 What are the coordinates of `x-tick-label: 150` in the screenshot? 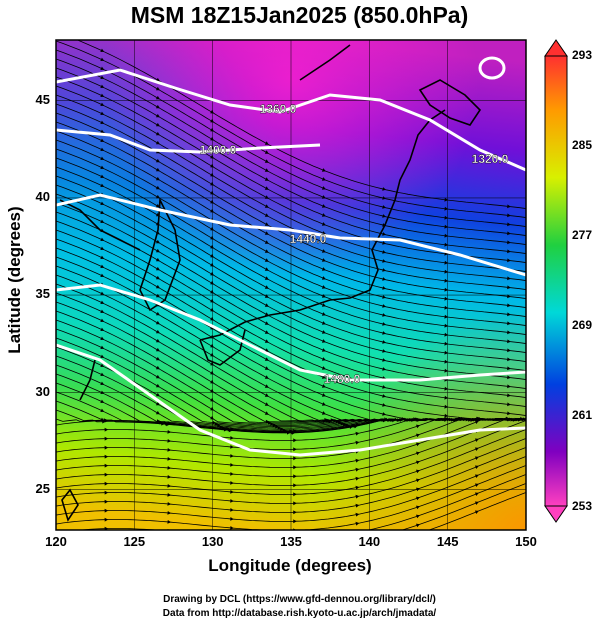 It's located at (526, 541).